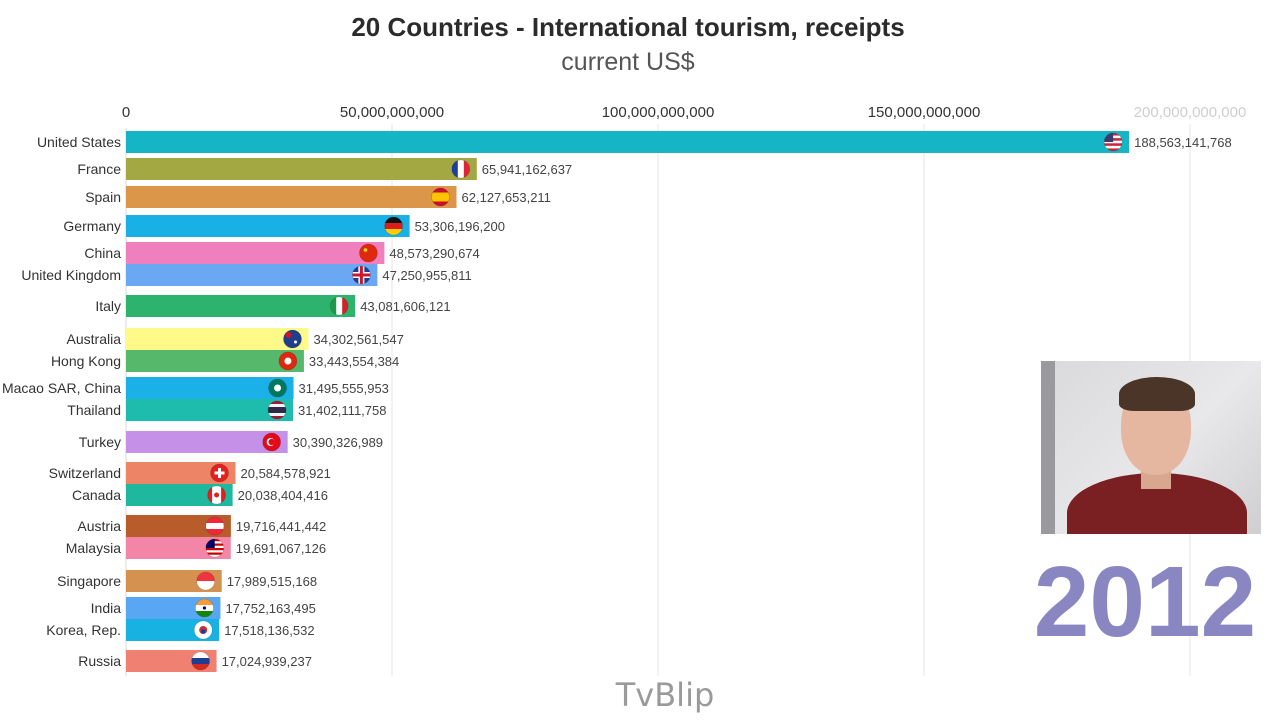 This screenshot has width=1280, height=720. Describe the element at coordinates (461, 169) in the screenshot. I see `france-flag-icon` at that location.